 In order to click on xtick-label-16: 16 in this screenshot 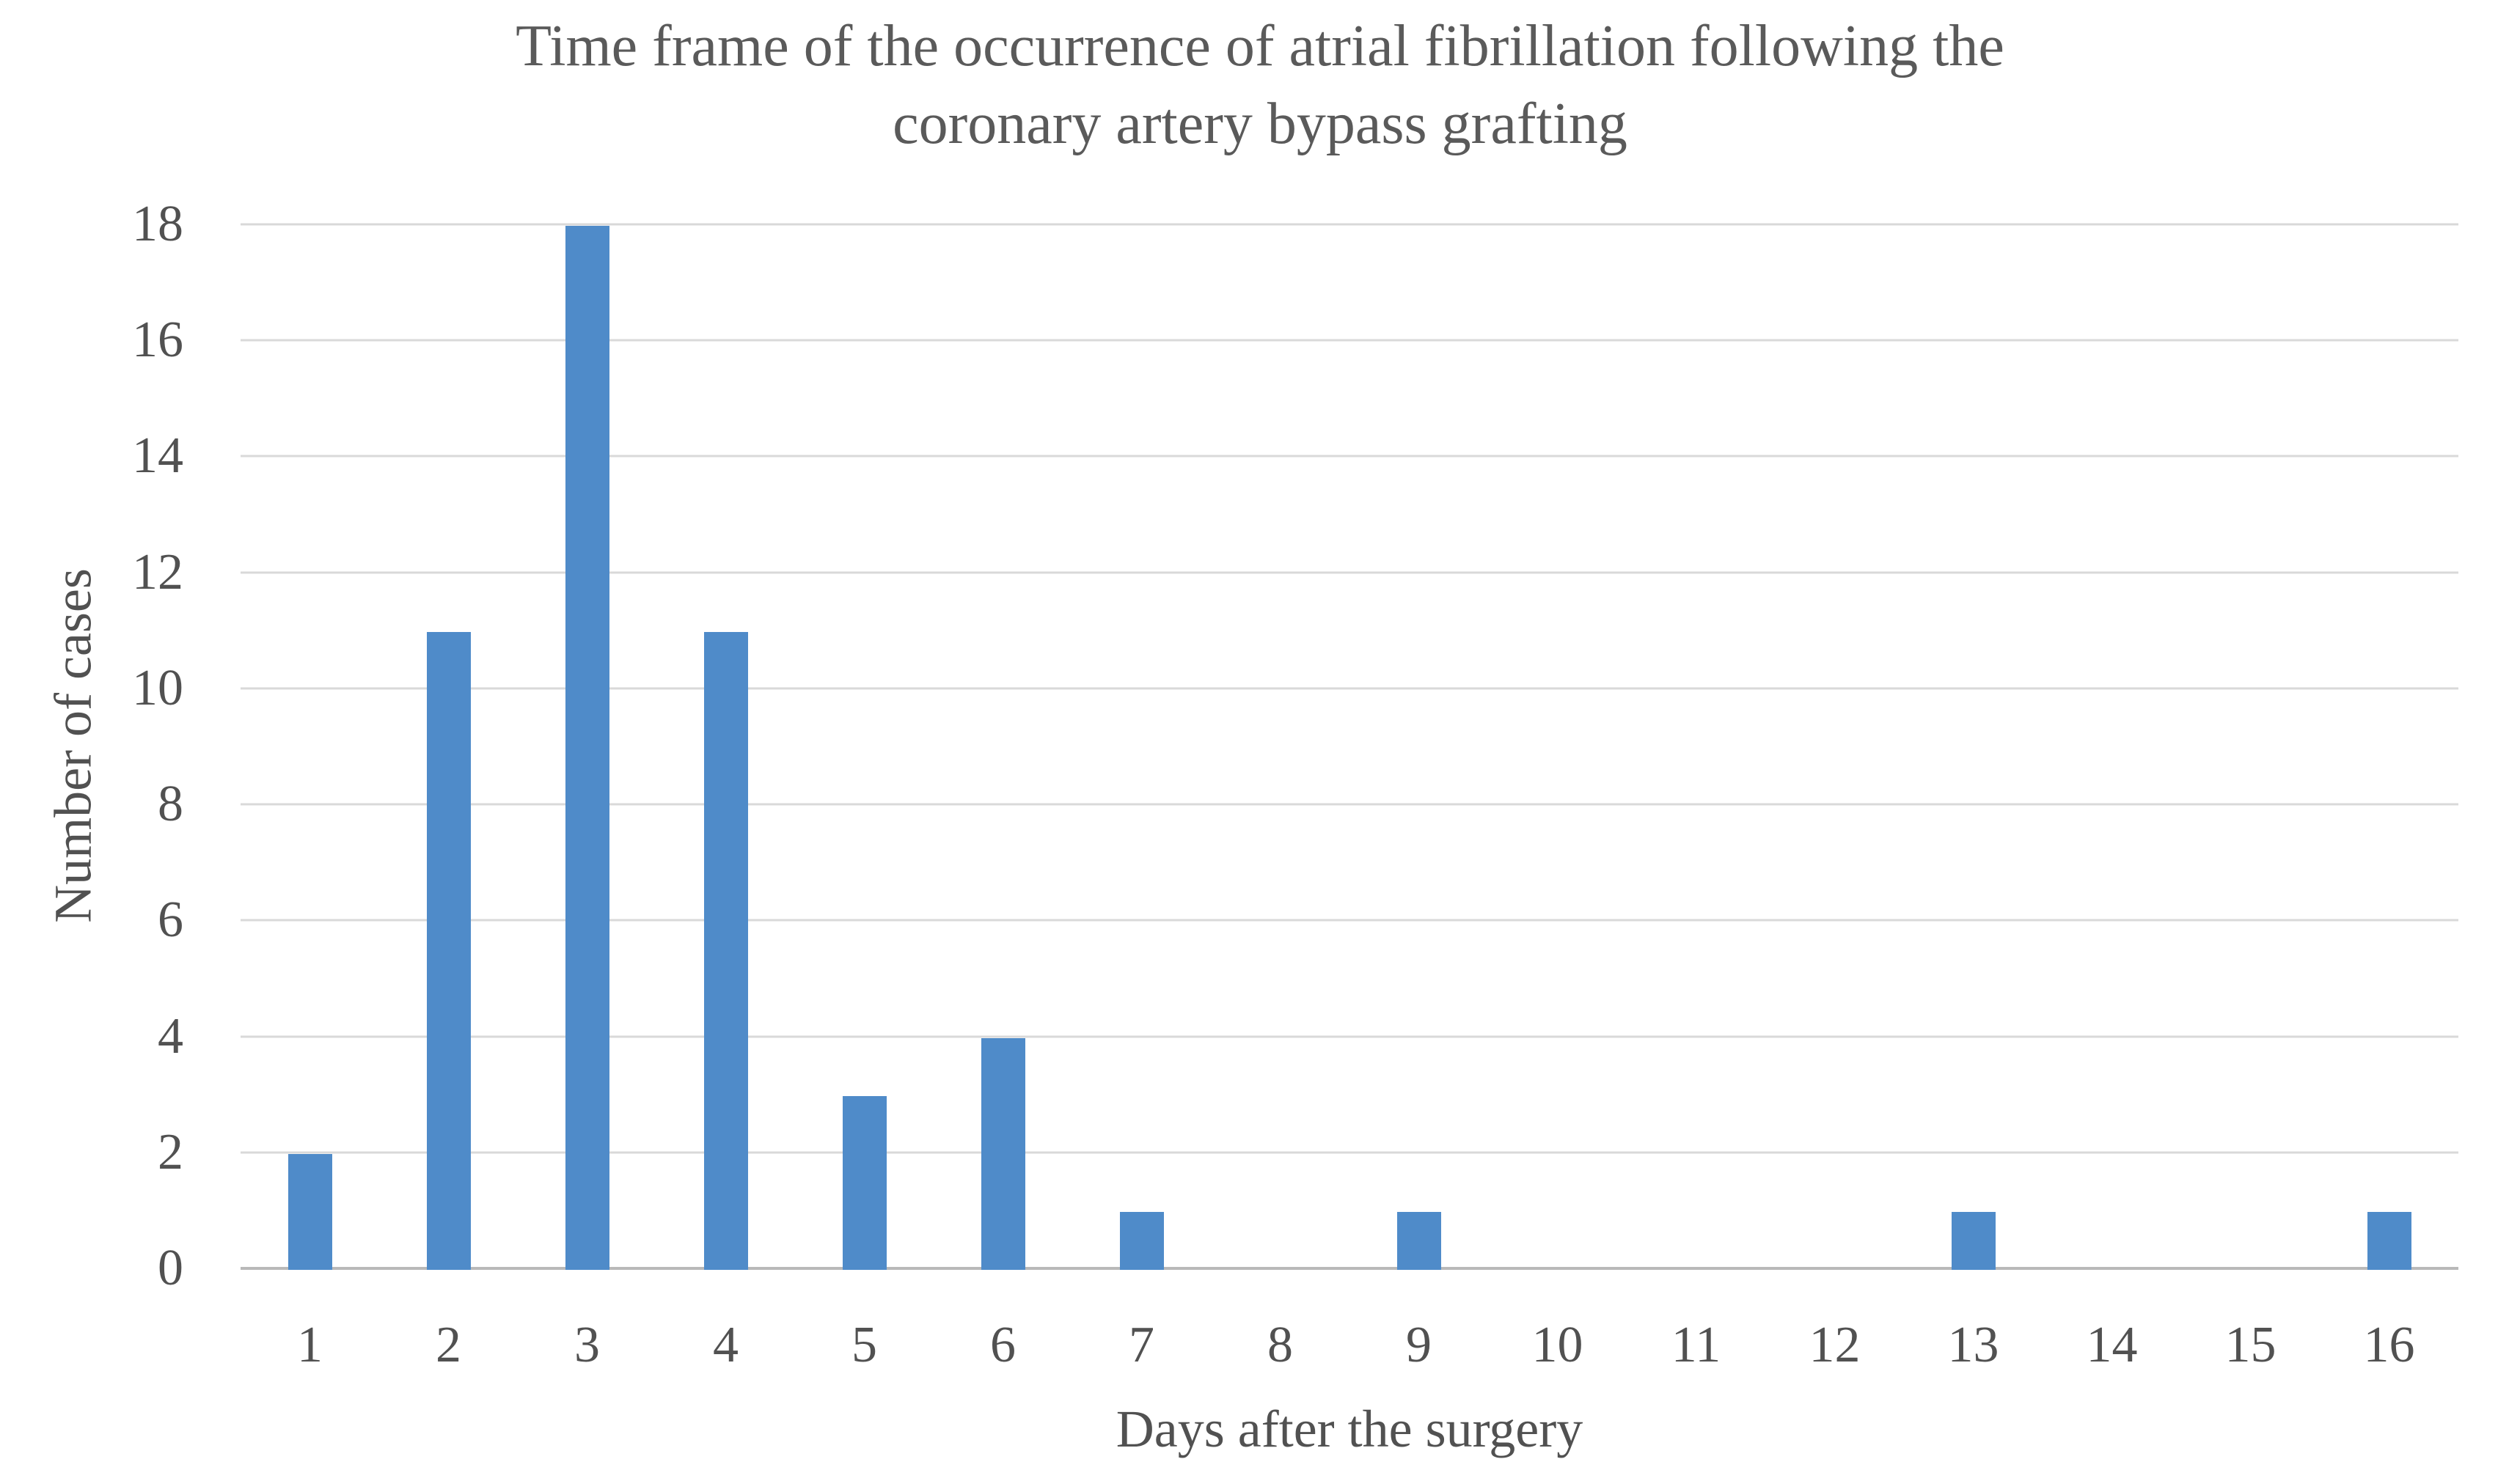, I will do `click(2389, 1345)`.